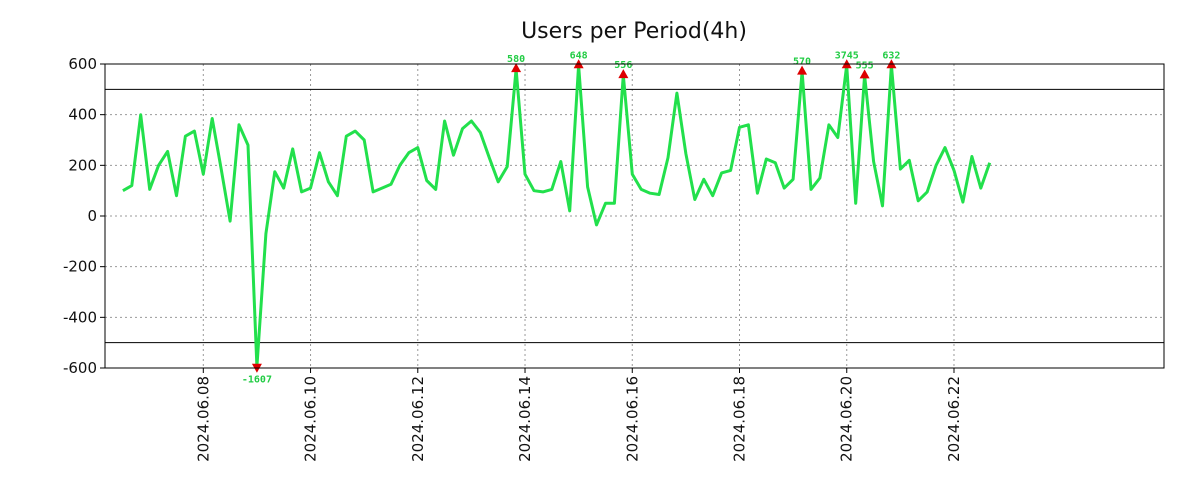 This screenshot has height=500, width=1200. What do you see at coordinates (623, 65) in the screenshot?
I see `annotation-label: 556` at bounding box center [623, 65].